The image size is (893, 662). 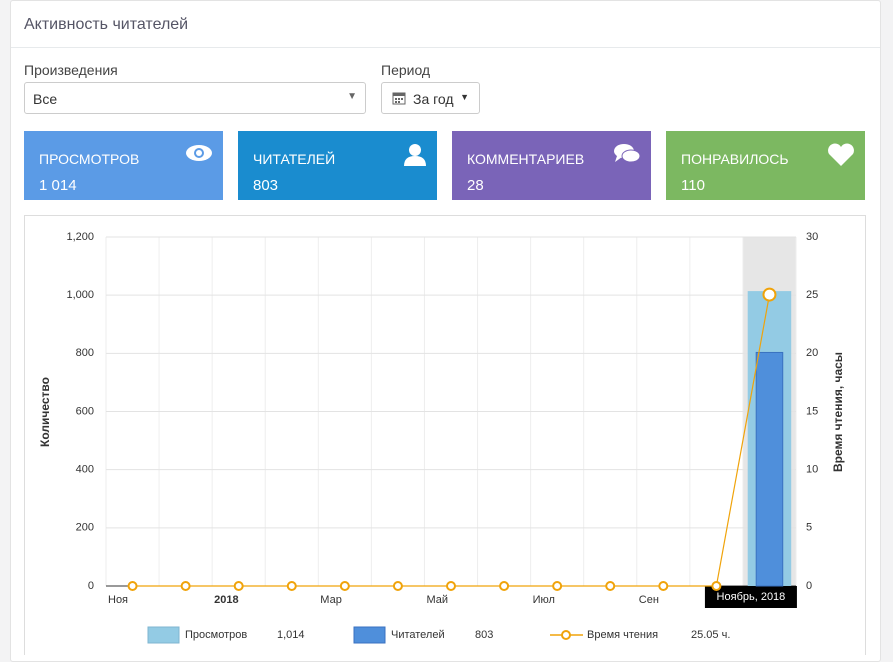 I want to click on stat-label: ЧИТАТЕЛЕЙ, so click(x=294, y=159).